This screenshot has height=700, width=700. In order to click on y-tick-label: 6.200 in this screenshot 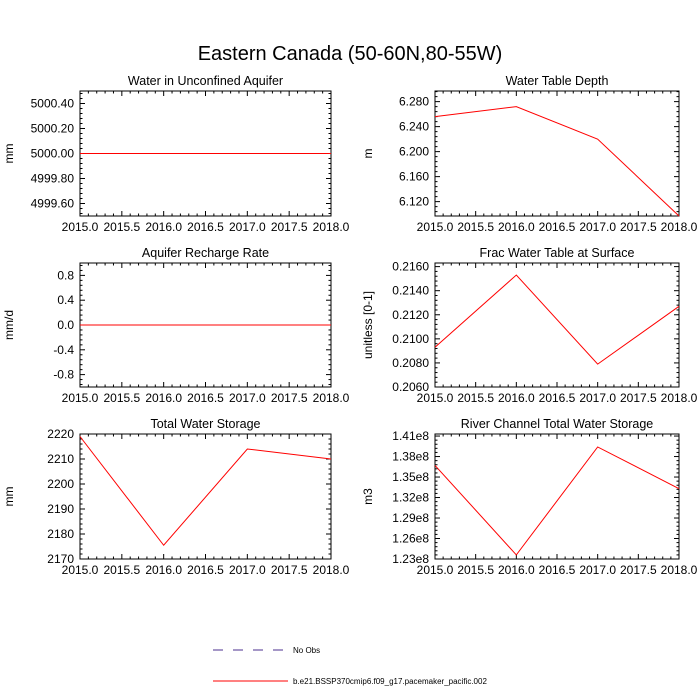, I will do `click(414, 152)`.